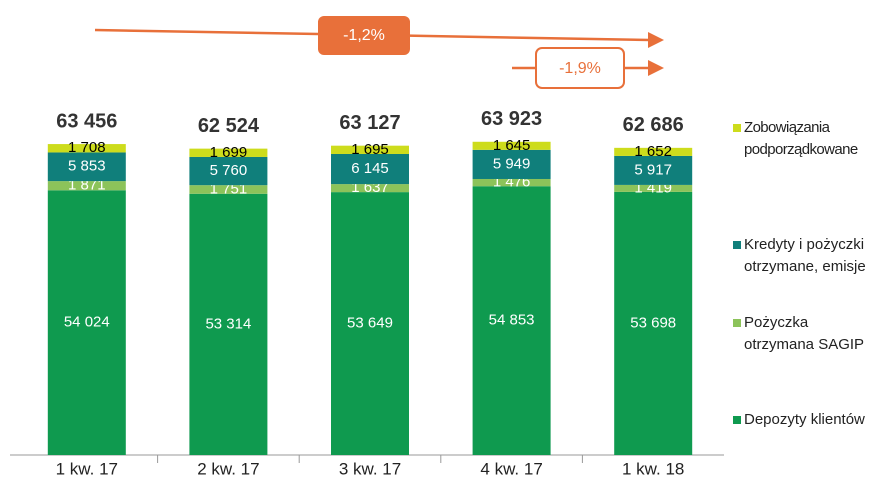 Image resolution: width=875 pixels, height=481 pixels. I want to click on legend-label: Pożyczka otrzymana SAGIP, so click(804, 333).